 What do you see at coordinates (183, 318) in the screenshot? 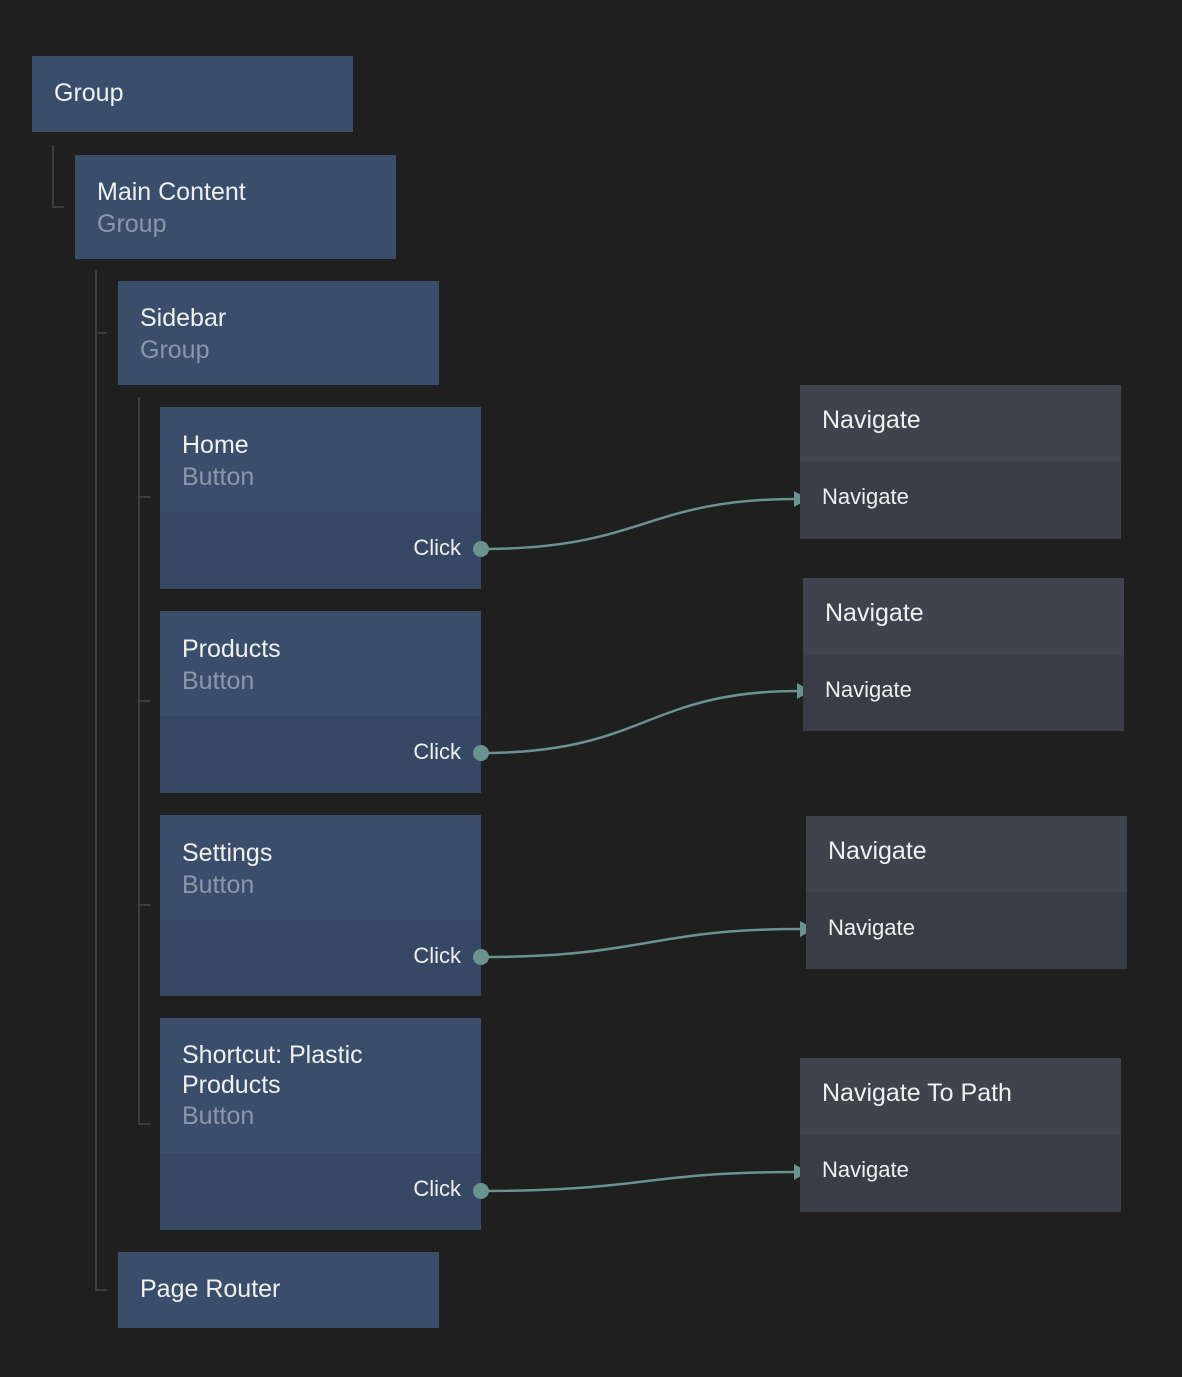
I see `node-title: Sidebar` at bounding box center [183, 318].